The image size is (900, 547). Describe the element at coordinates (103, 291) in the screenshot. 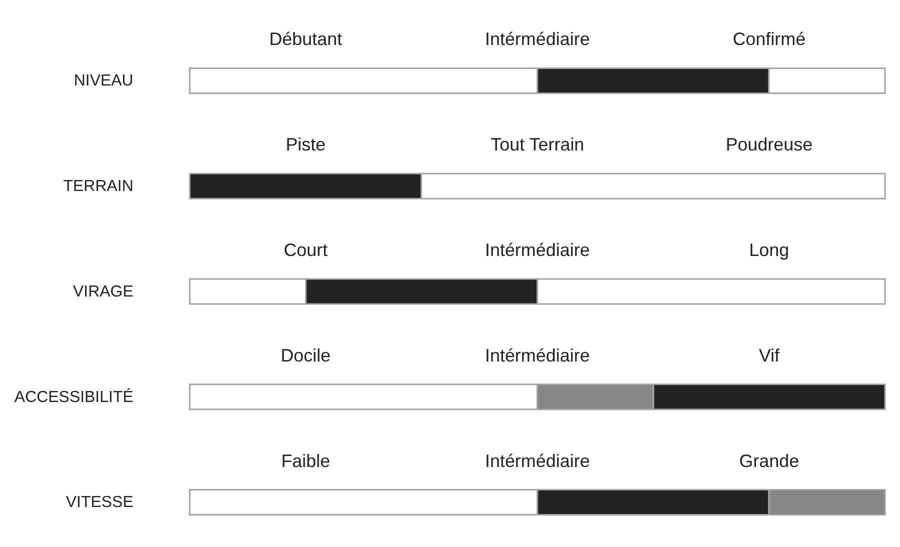

I see `y-tick-label: VIRAGE` at that location.